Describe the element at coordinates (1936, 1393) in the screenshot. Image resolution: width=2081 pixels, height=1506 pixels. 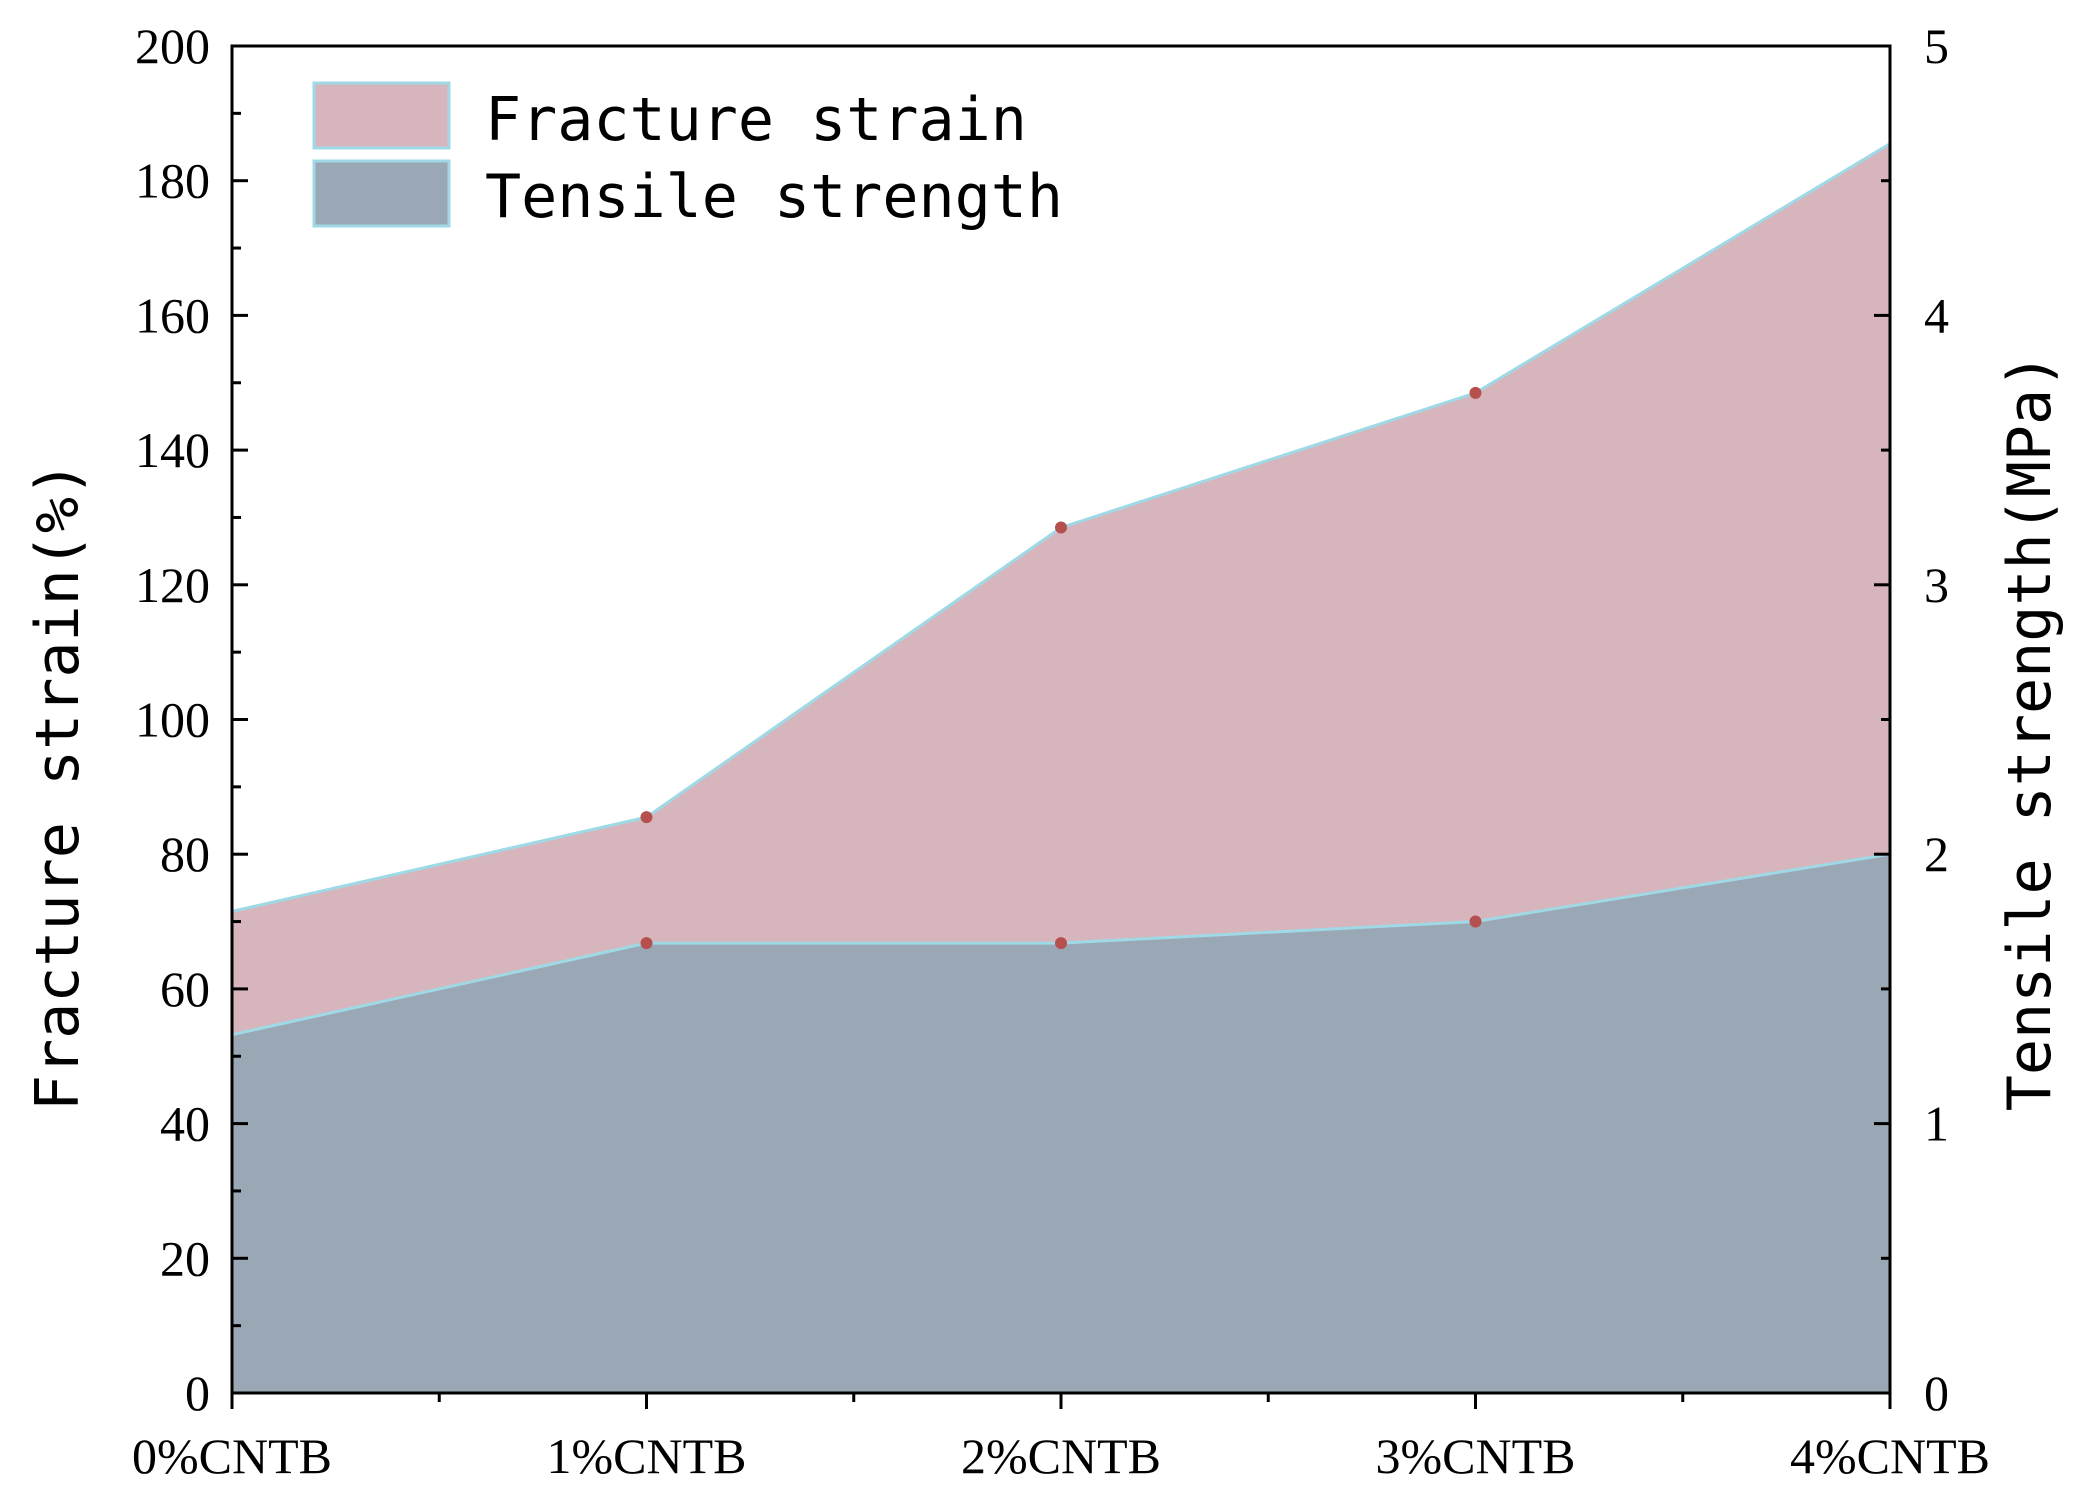
I see `y2-tick-label-0: 0` at that location.